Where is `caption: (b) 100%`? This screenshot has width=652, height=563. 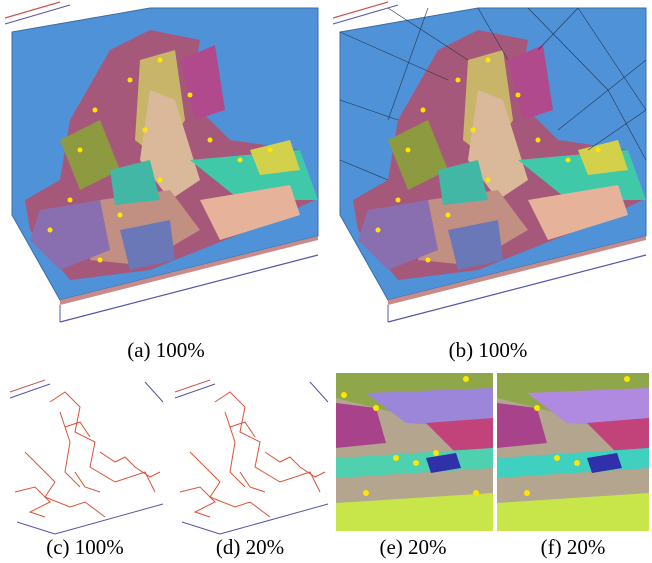
caption: (b) 100% is located at coordinates (488, 350).